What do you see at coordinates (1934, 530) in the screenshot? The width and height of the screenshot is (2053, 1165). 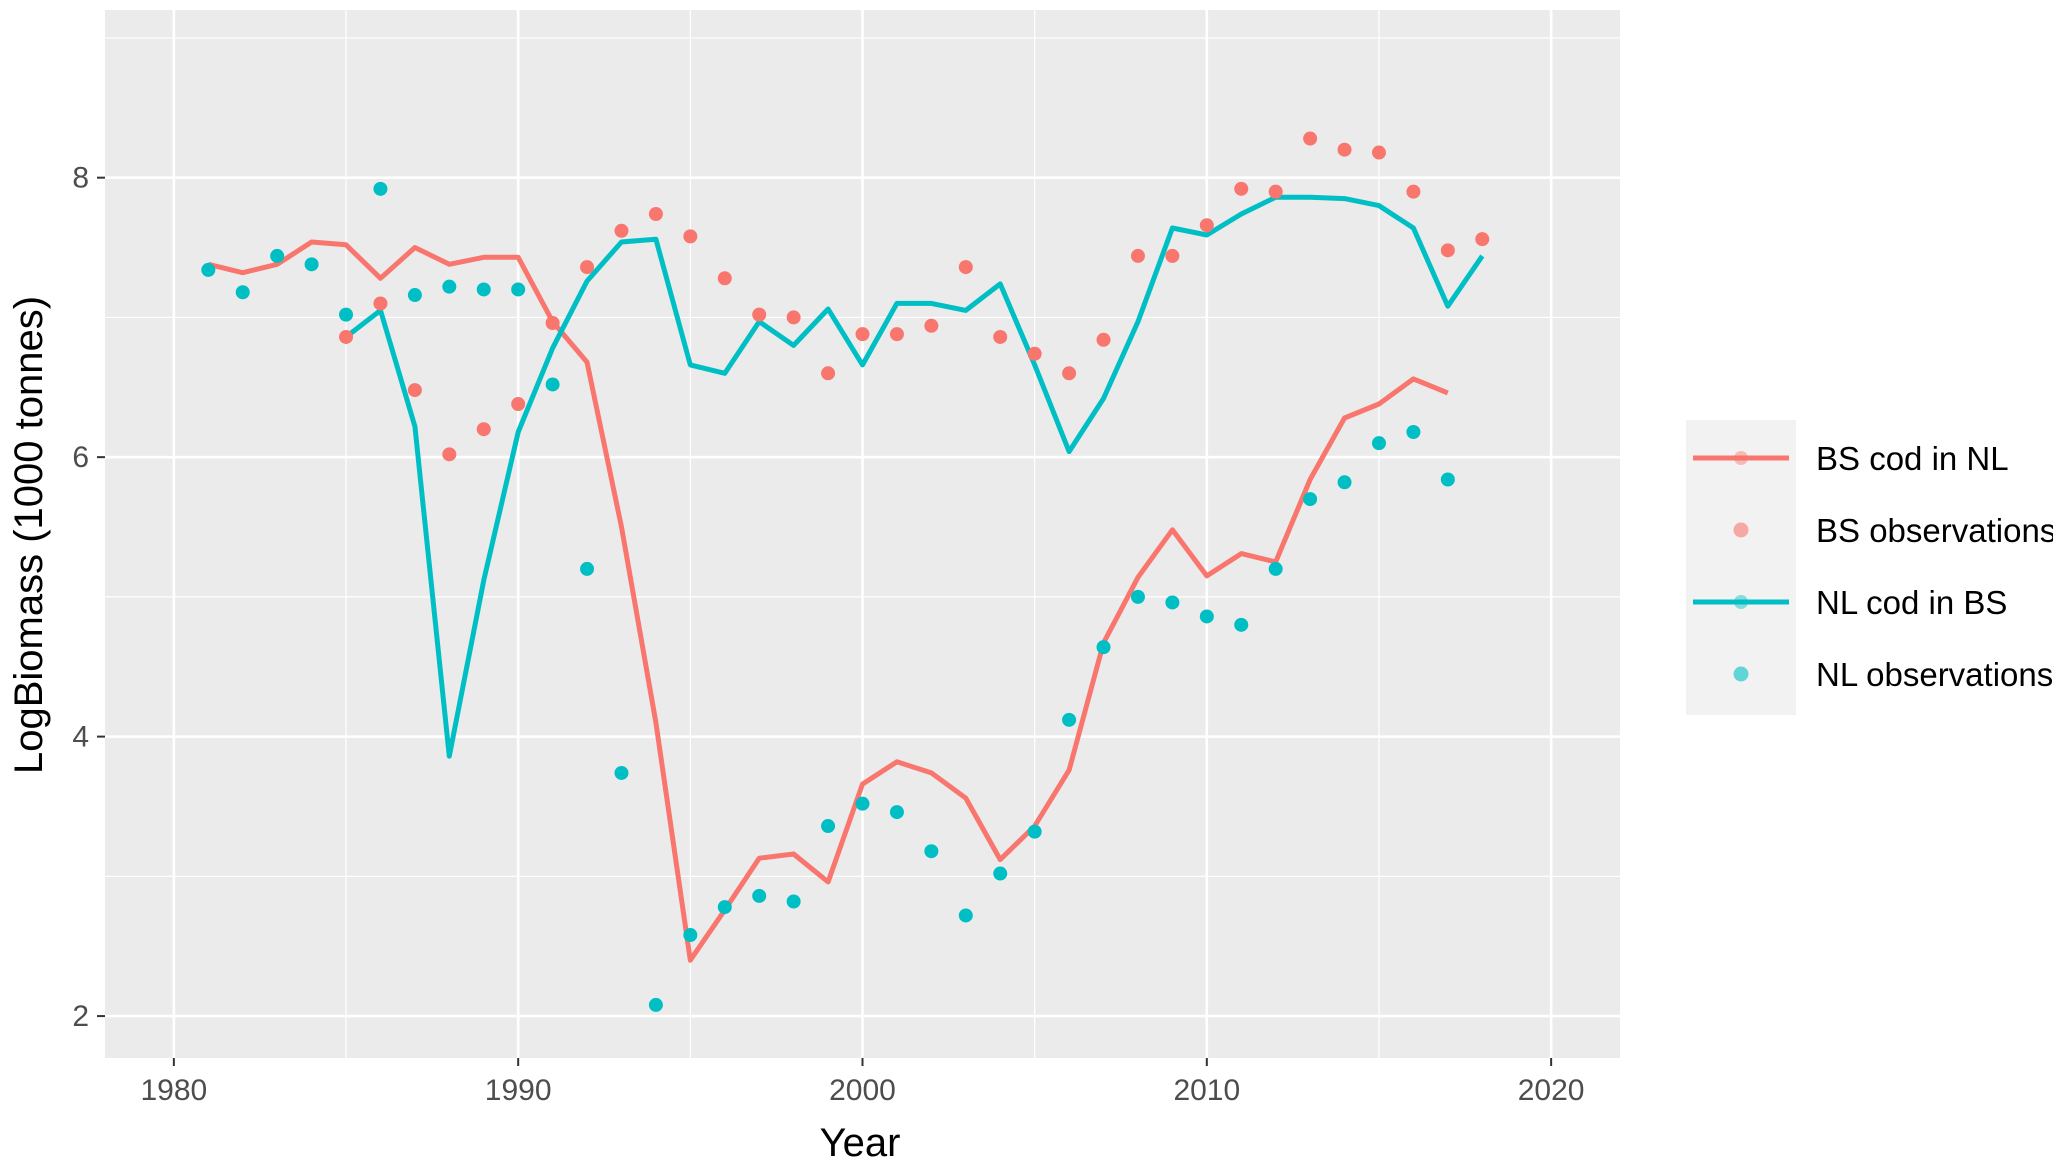 I see `legend-label-bs-observations: BS observations` at bounding box center [1934, 530].